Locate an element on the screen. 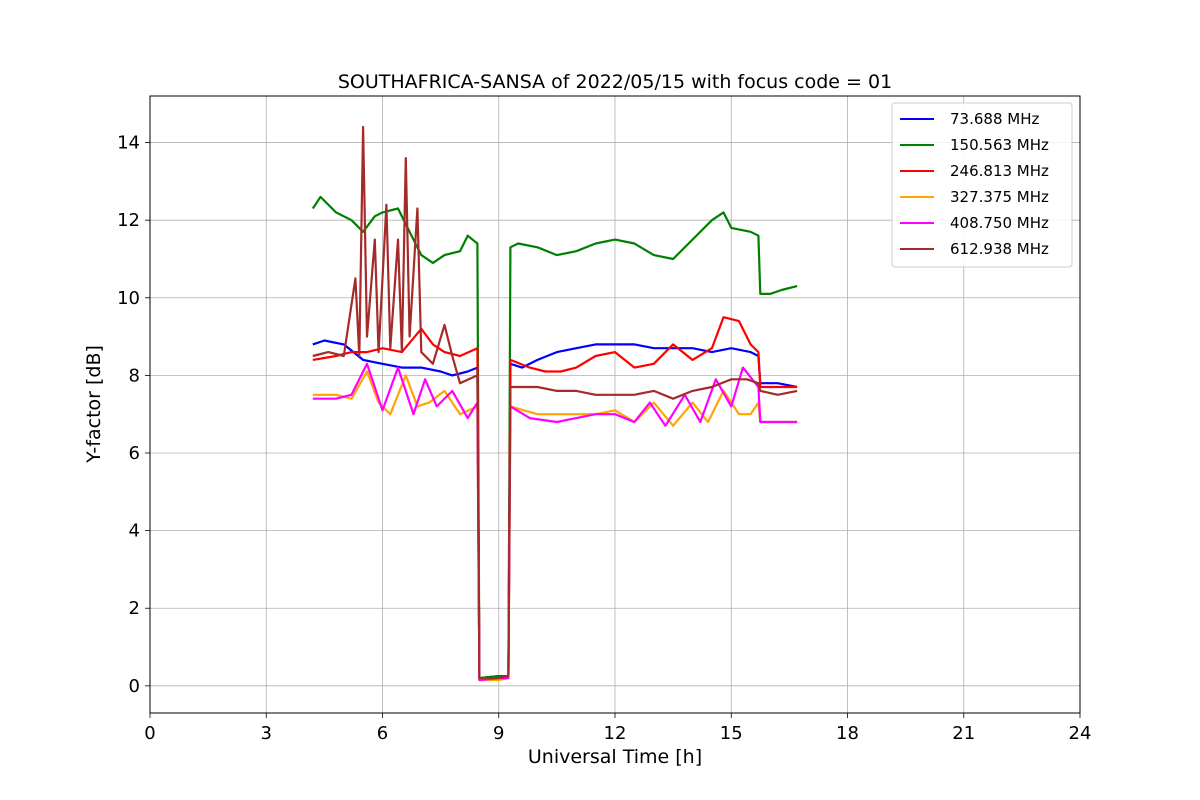 This screenshot has width=1200, height=800. legend-label: 612.938 MHz is located at coordinates (999, 249).